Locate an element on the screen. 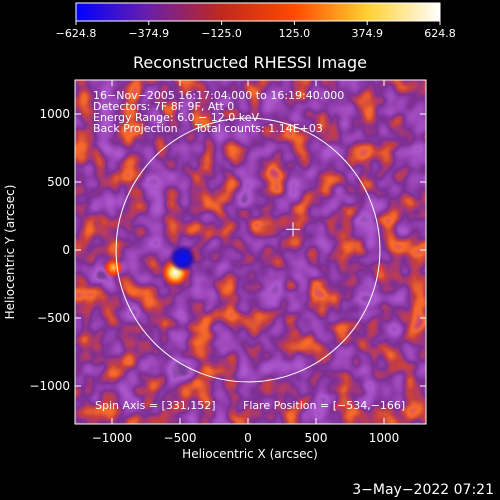  x-tick-label: 1000 is located at coordinates (384, 438).